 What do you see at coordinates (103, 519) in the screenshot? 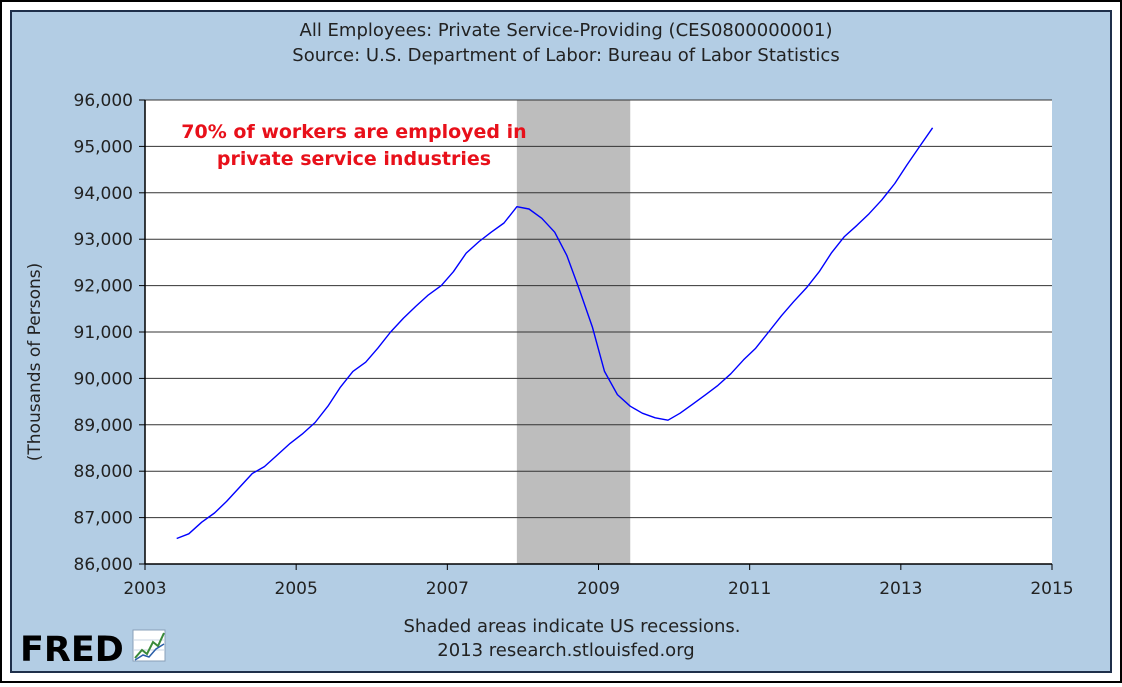
I see `y-tick-label: 87,000` at bounding box center [103, 519].